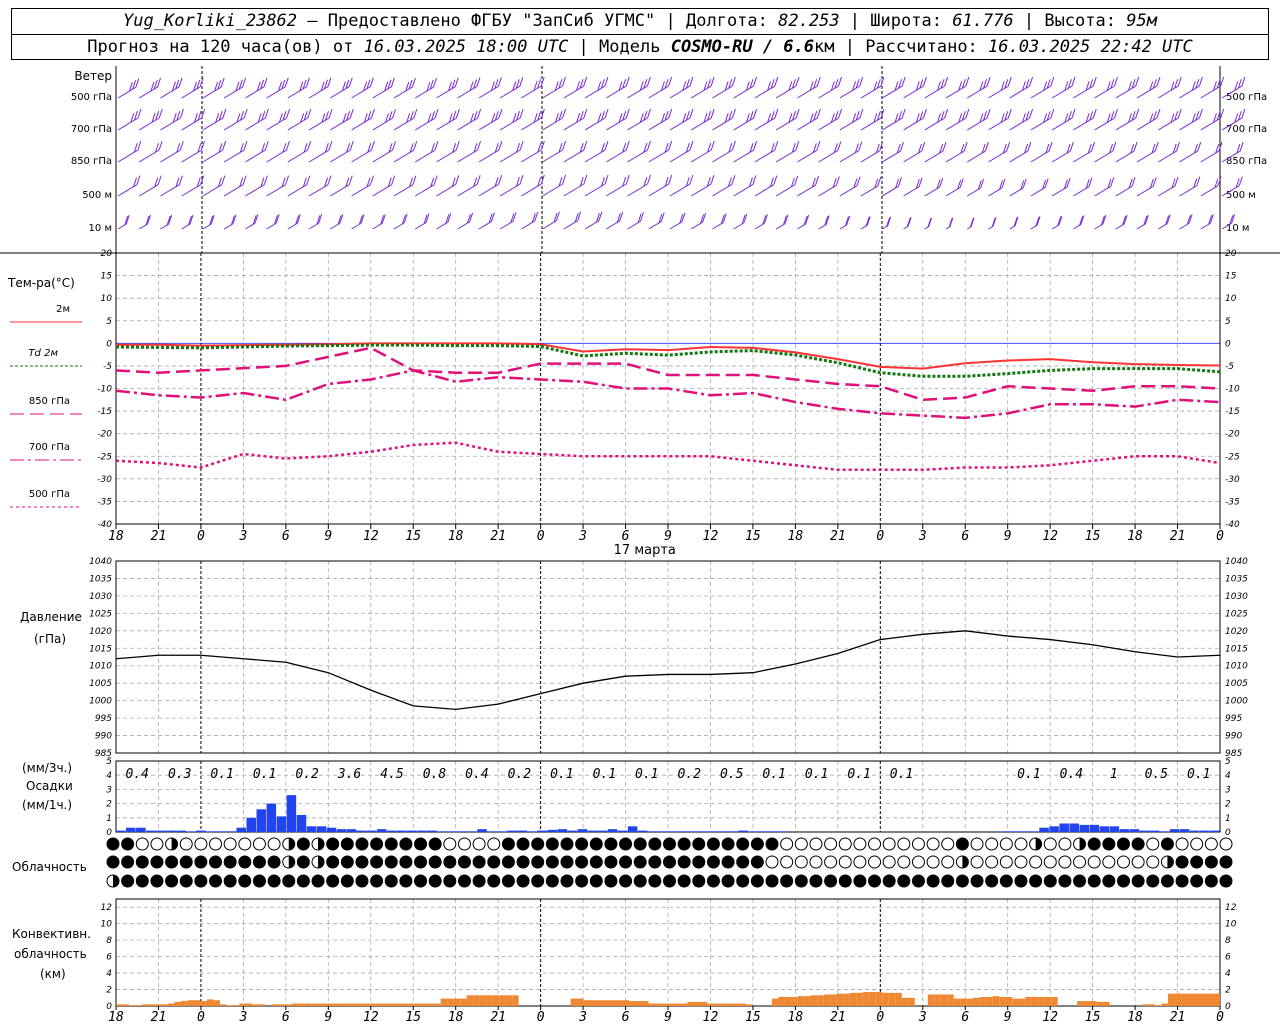  What do you see at coordinates (711, 1017) in the screenshot?
I see `hour-tick-label-bottom: 12` at bounding box center [711, 1017].